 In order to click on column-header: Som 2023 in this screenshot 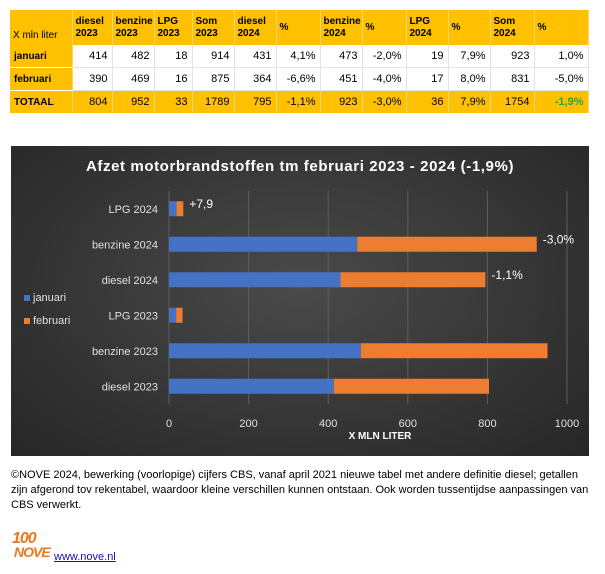, I will do `click(213, 27)`.